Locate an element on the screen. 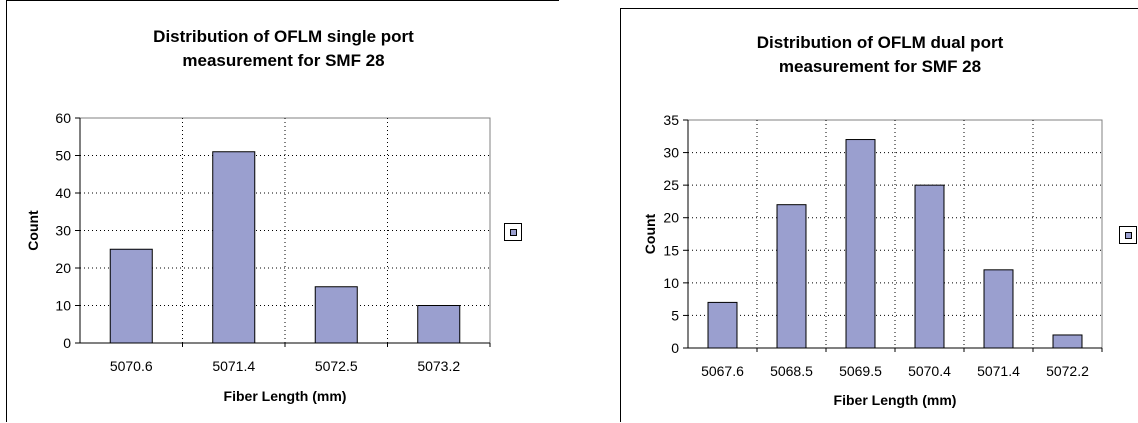  x-tick-label: 5070.4 is located at coordinates (929, 371).